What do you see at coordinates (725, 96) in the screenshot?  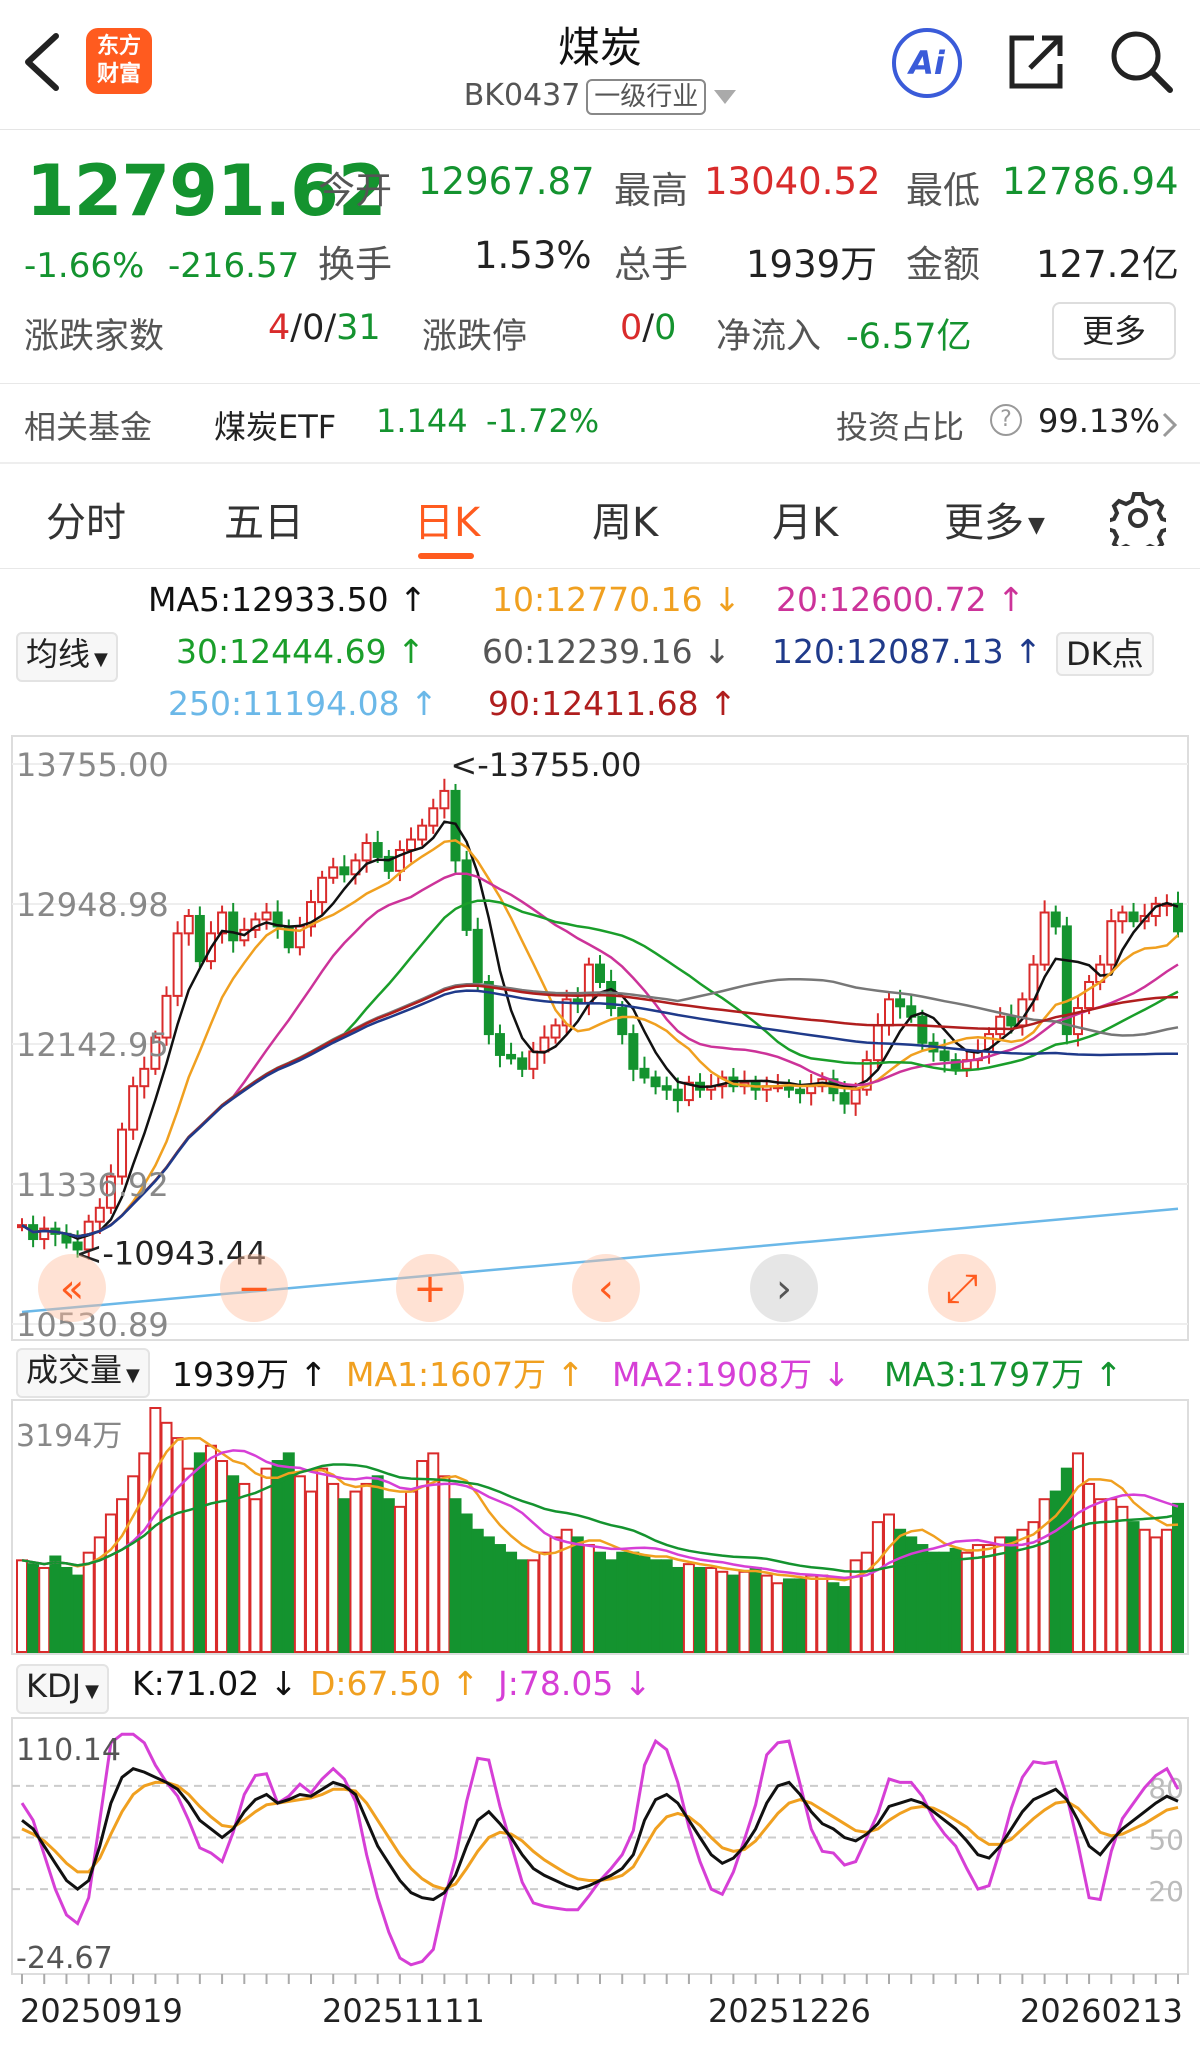 I see `caret-down-icon` at bounding box center [725, 96].